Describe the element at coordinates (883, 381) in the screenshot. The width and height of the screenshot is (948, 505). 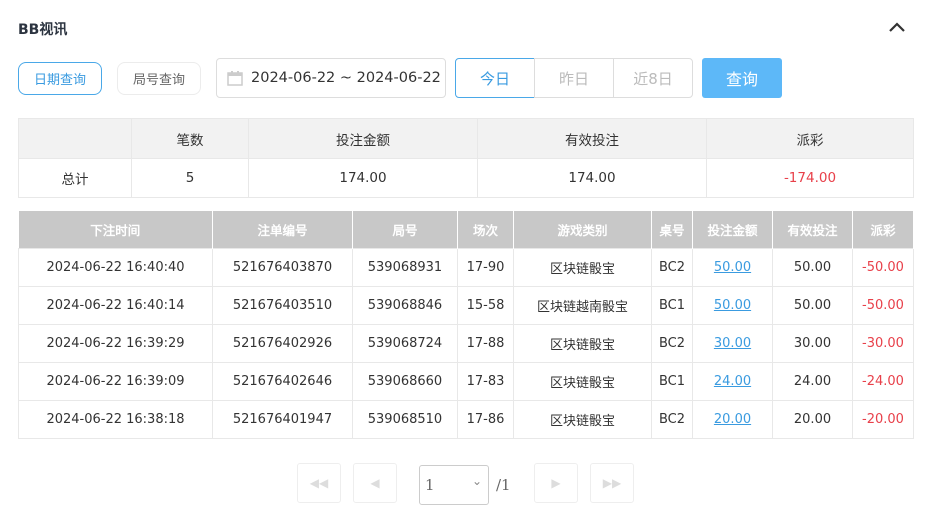
I see `cell-payout: -24.00` at that location.